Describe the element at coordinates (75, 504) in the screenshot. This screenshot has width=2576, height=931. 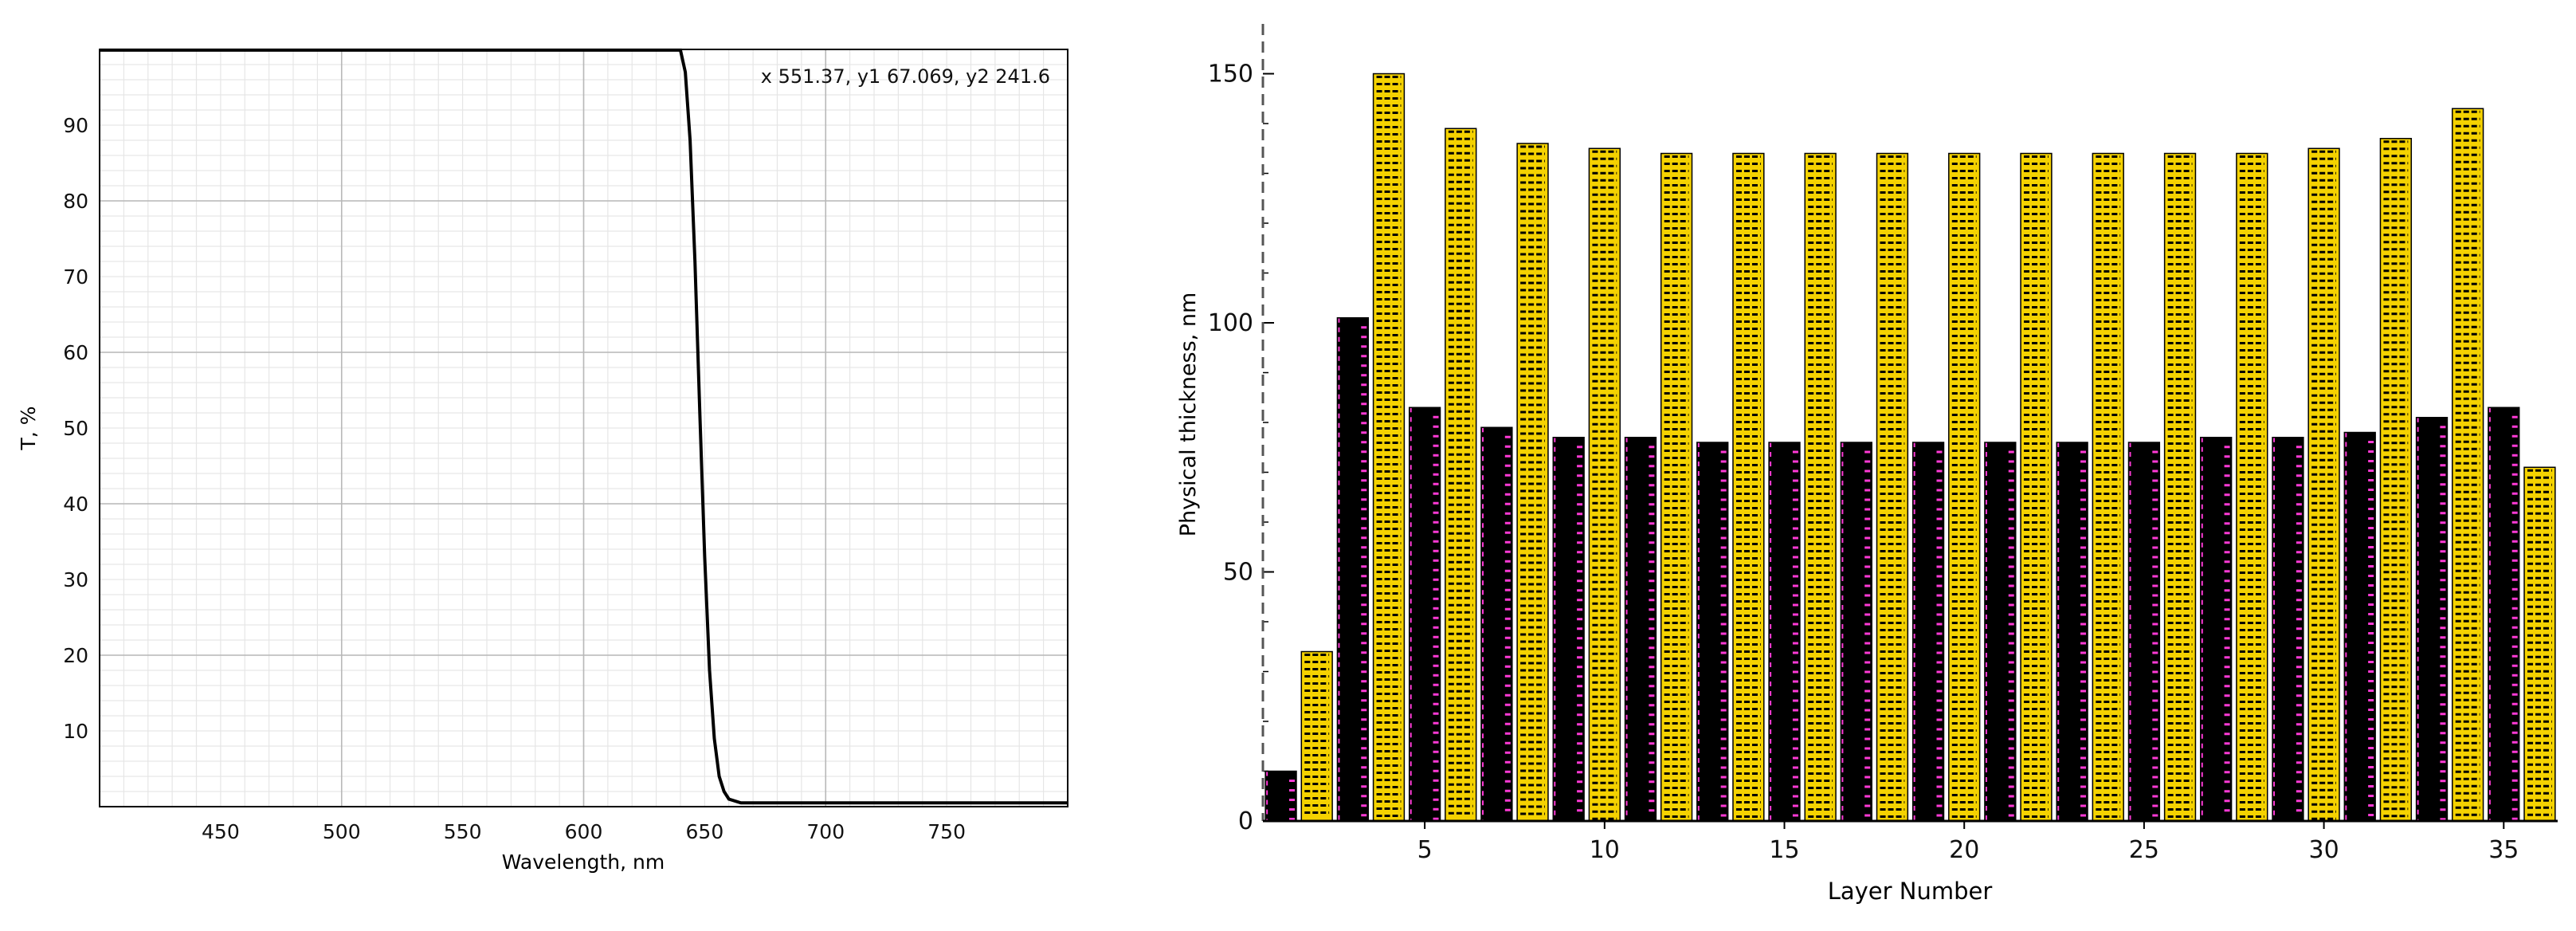
I see `y-tick-label: 40` at that location.